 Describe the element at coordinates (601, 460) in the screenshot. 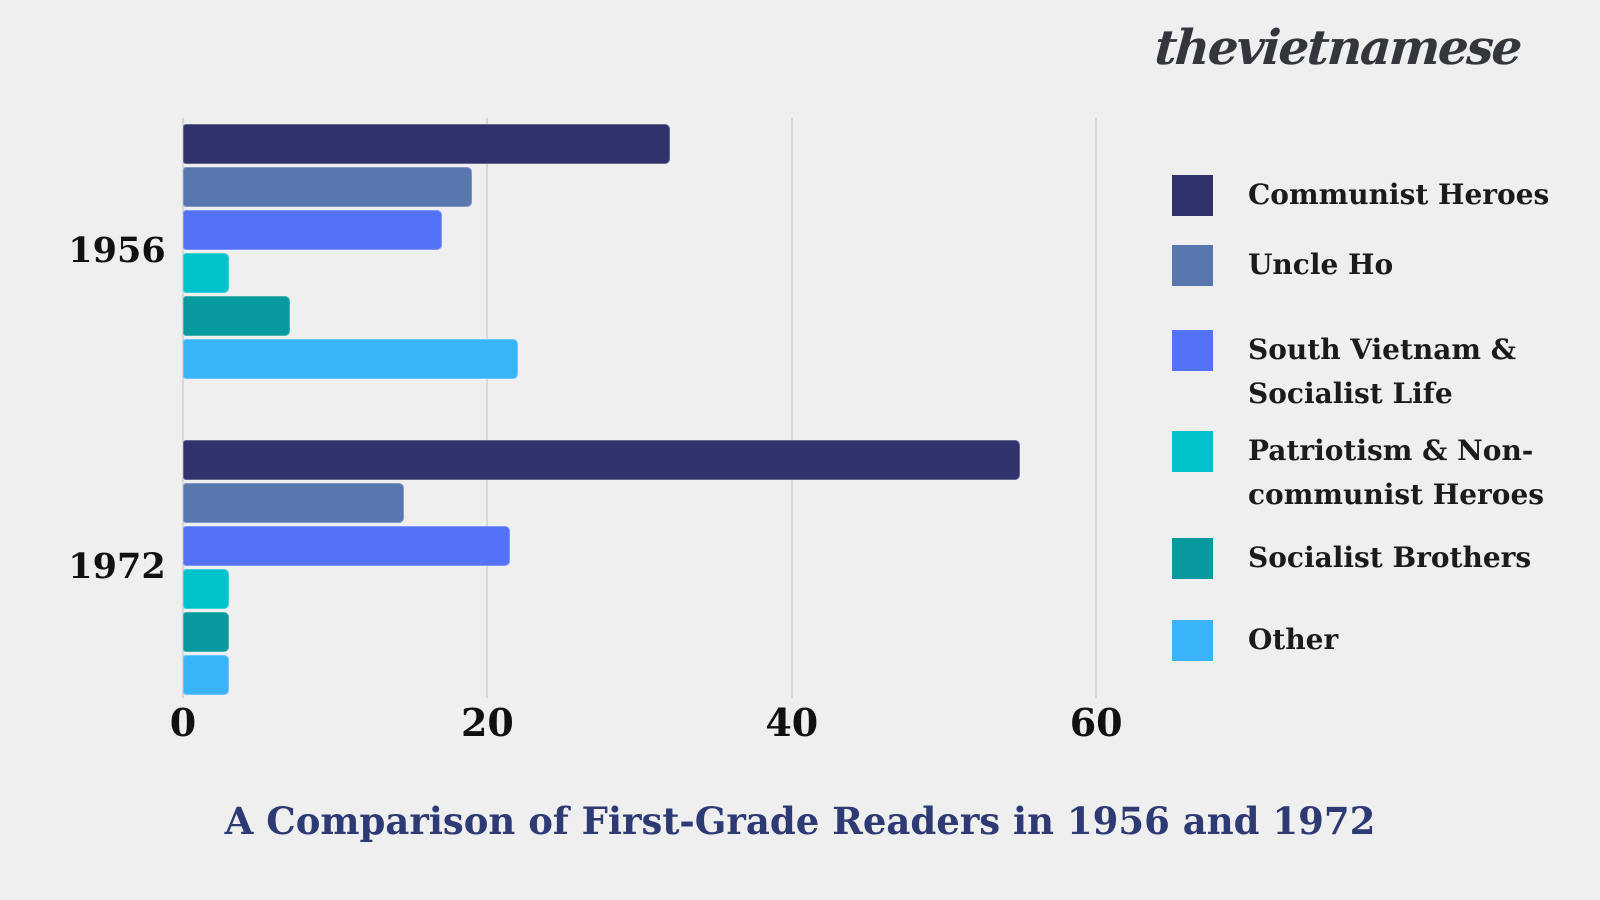

I see `bar-1972-communist-heroes` at that location.